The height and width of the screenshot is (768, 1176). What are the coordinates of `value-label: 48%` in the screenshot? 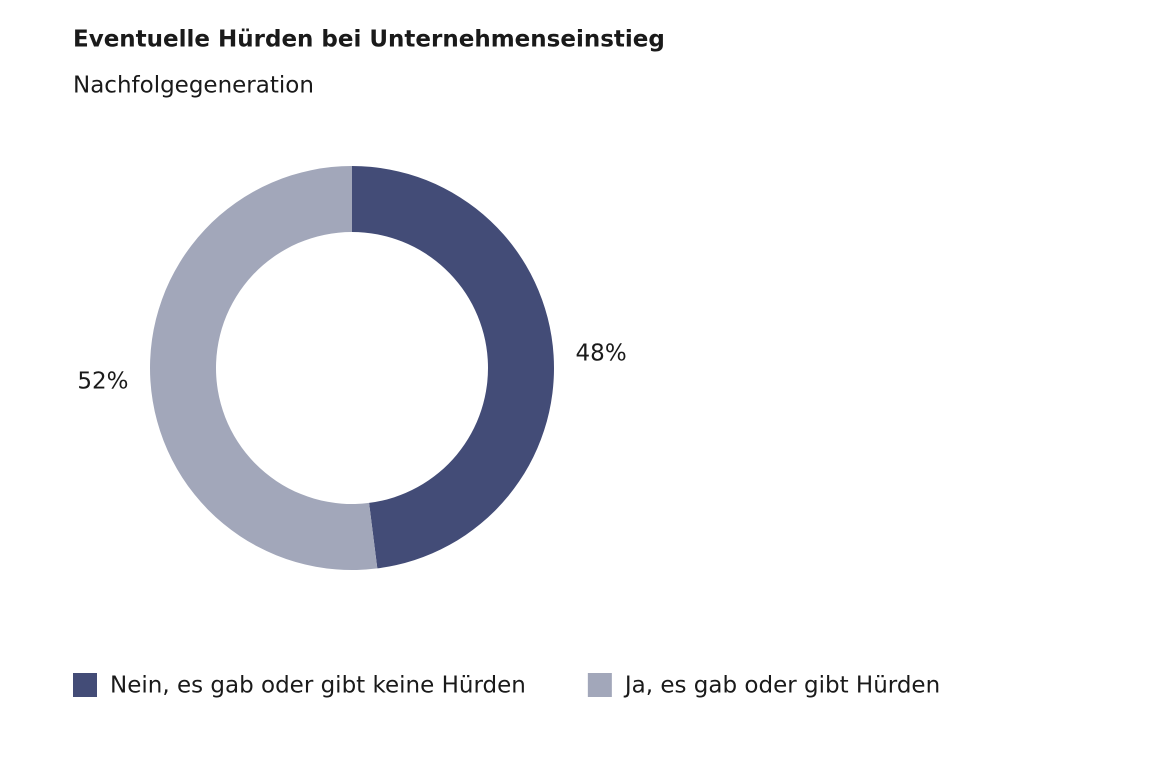 It's located at (601, 353).